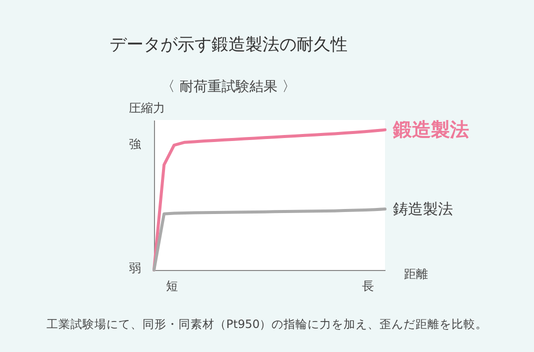 Image resolution: width=534 pixels, height=352 pixels. Describe the element at coordinates (172, 286) in the screenshot. I see `text: 短` at that location.